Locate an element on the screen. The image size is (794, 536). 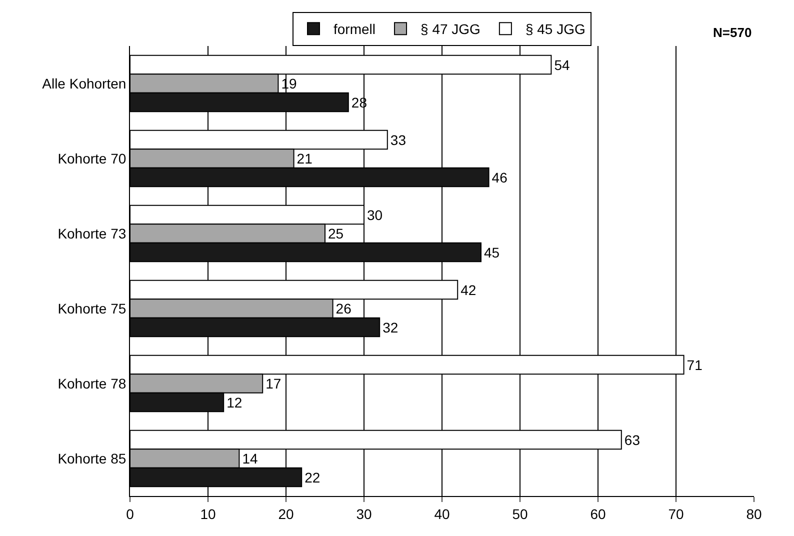
data-label: 32 is located at coordinates (390, 327).